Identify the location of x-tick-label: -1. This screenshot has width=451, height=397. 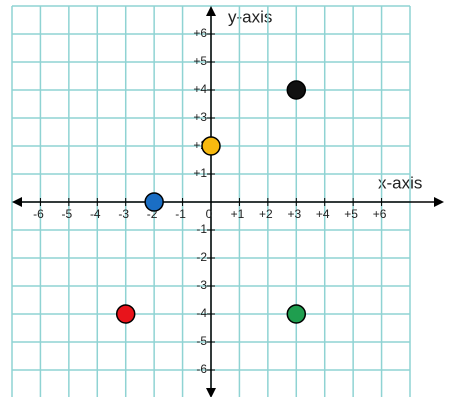
(180, 214).